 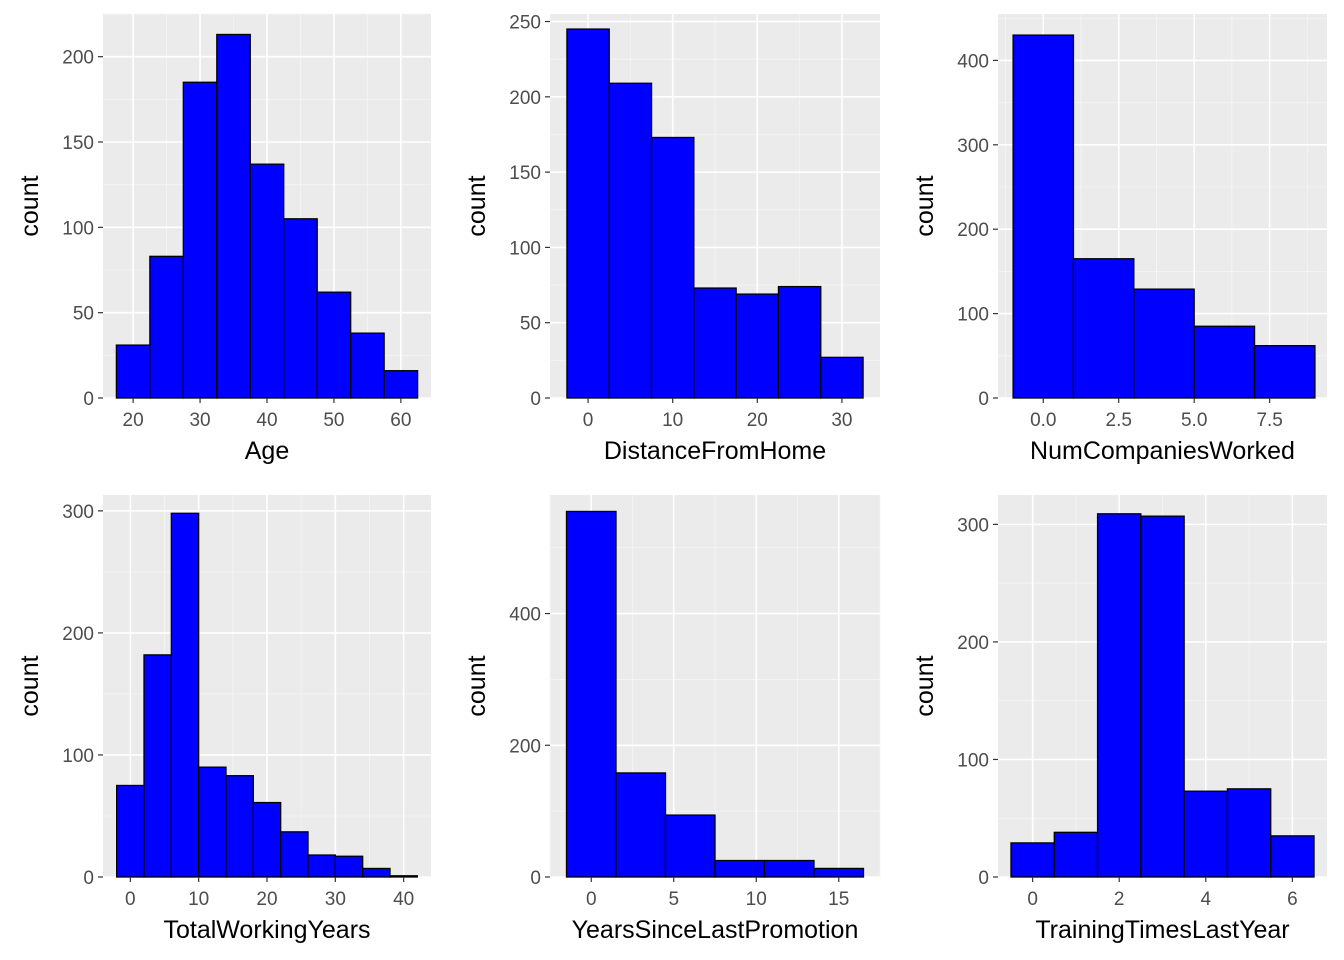 What do you see at coordinates (266, 930) in the screenshot?
I see `x-axis-title: TotalWorkingYears` at bounding box center [266, 930].